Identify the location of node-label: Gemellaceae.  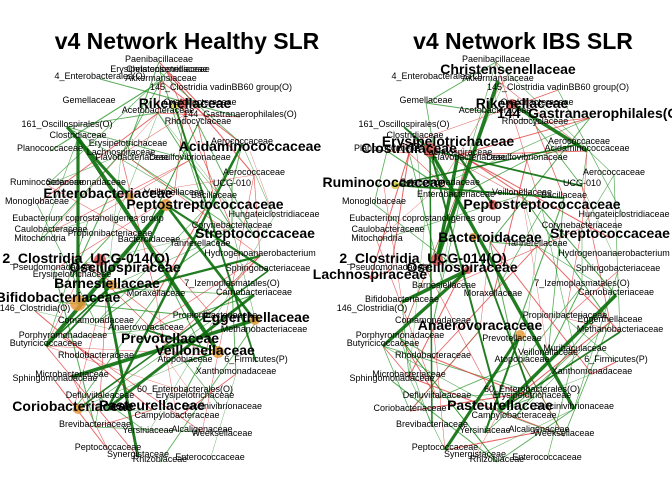
(88, 100).